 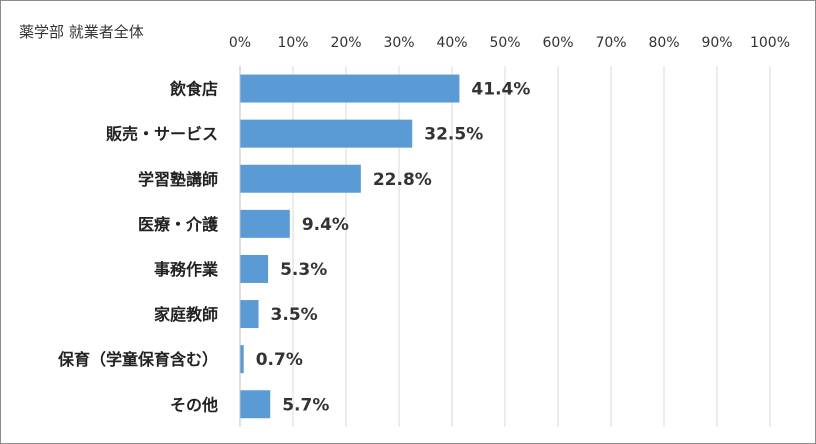 I want to click on category-label: 保育（学童保育含む）, so click(x=137, y=359).